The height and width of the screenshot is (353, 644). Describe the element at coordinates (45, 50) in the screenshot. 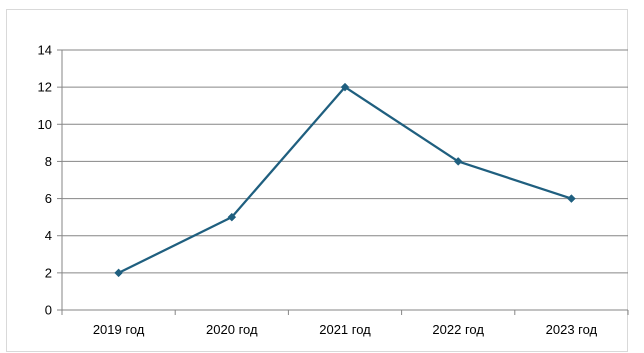

I see `y-tick-label: 14` at that location.